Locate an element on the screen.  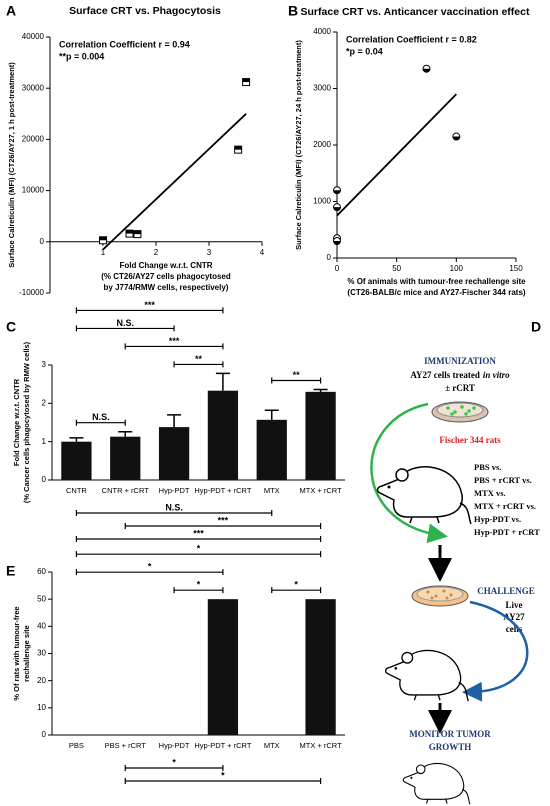
x-tick-label: PBS is located at coordinates (76, 745).